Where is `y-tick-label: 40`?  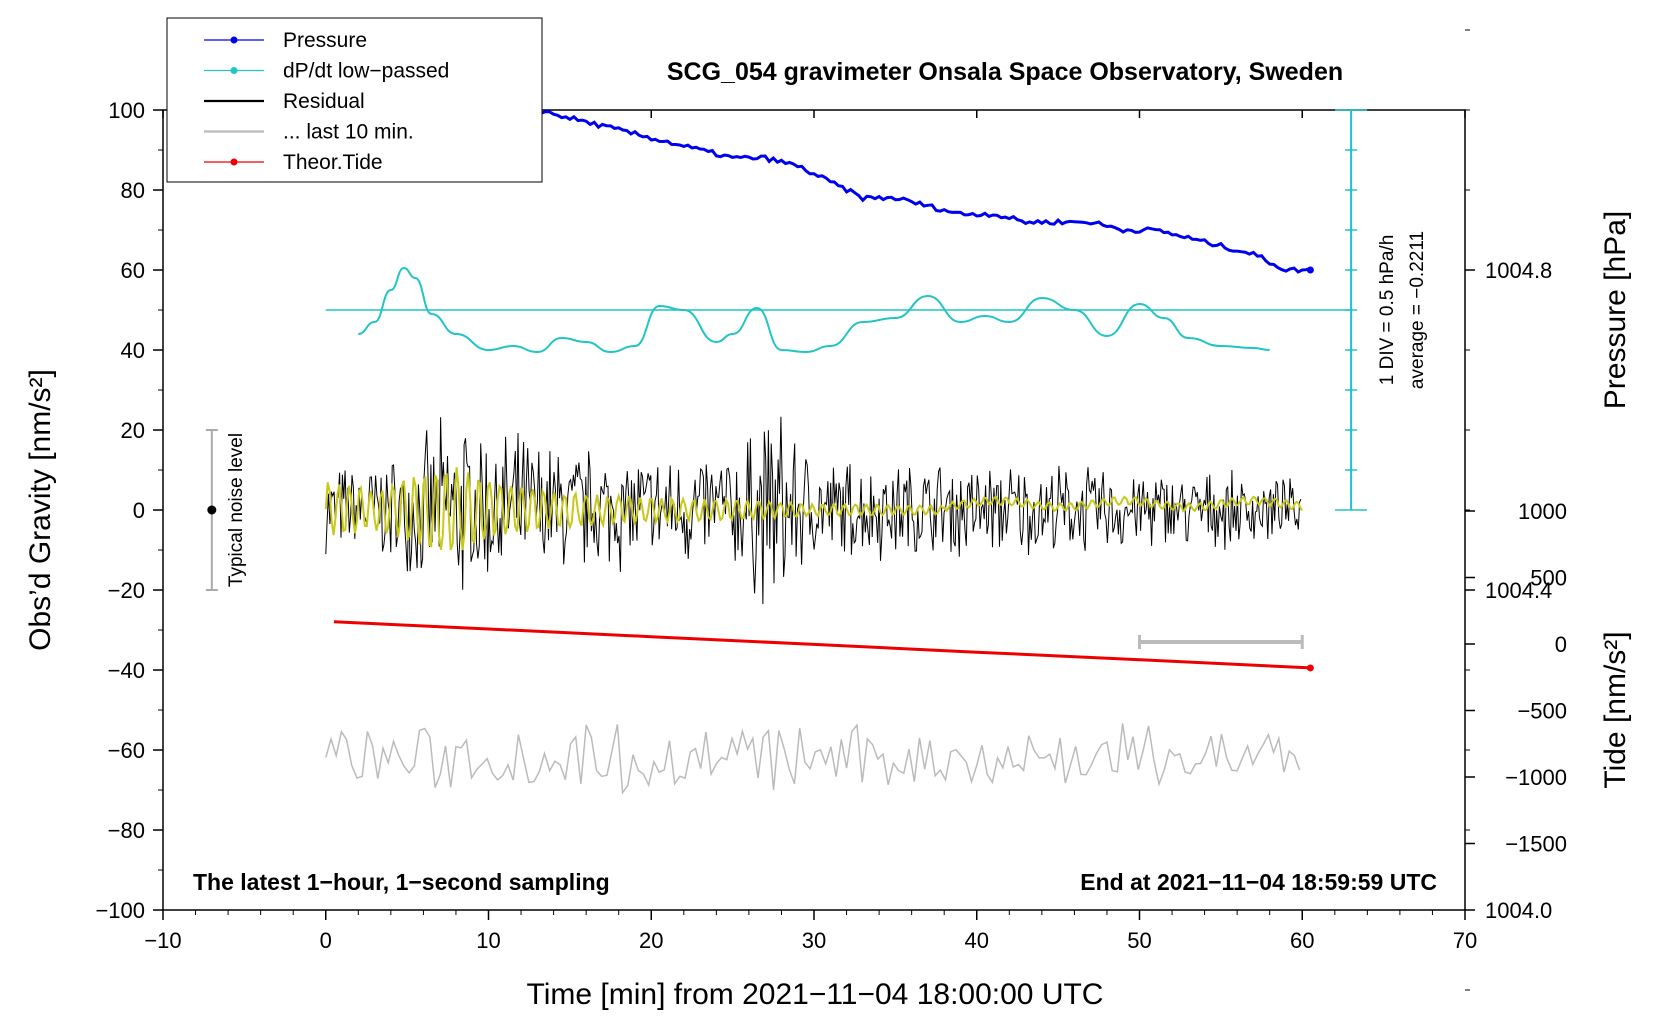
y-tick-label: 40 is located at coordinates (133, 350).